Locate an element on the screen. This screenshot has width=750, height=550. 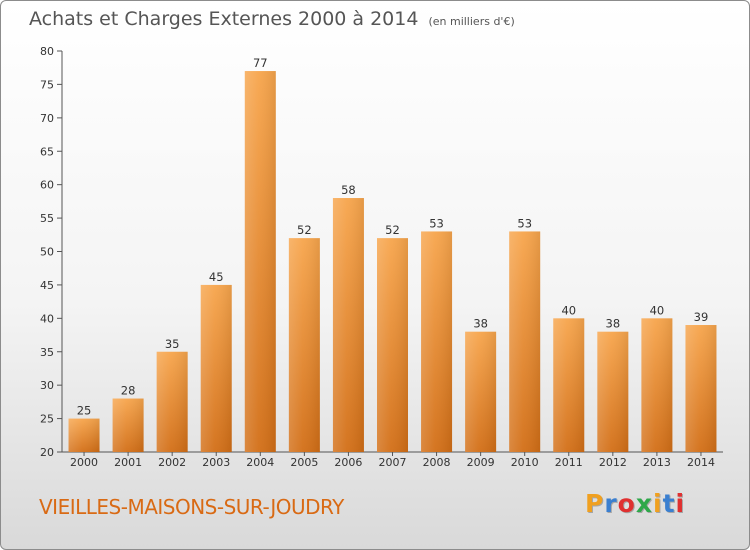
x-tick-label: 2003 is located at coordinates (216, 462).